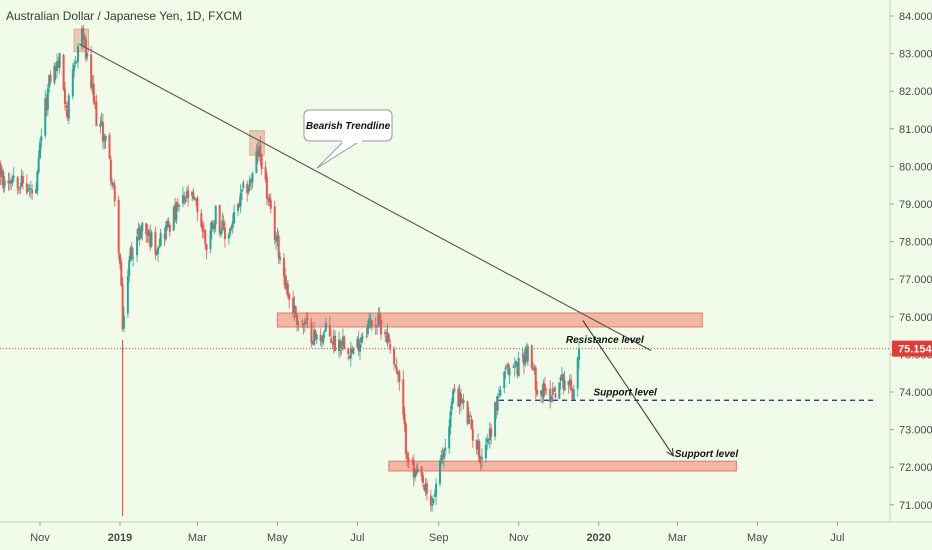  Describe the element at coordinates (605, 340) in the screenshot. I see `resistance-label: Resistance level` at that location.